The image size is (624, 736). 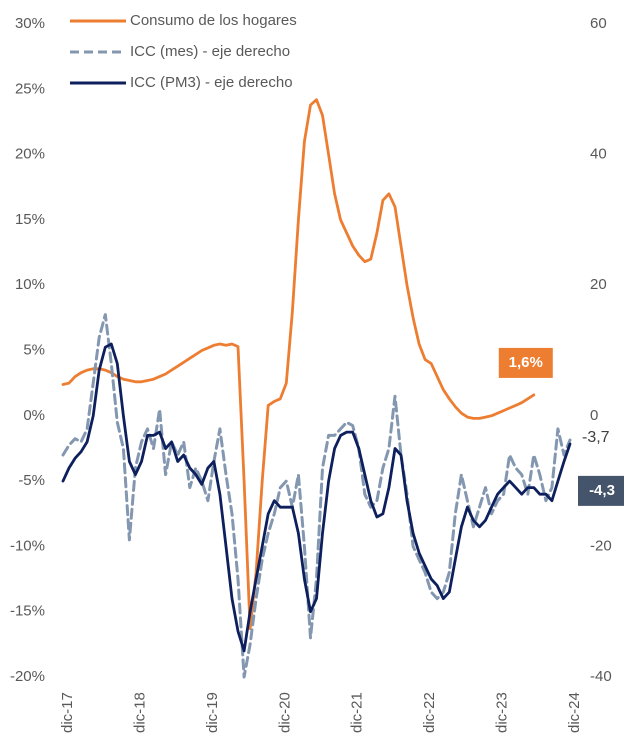 I want to click on y-tick-label: 25%, so click(x=30, y=88).